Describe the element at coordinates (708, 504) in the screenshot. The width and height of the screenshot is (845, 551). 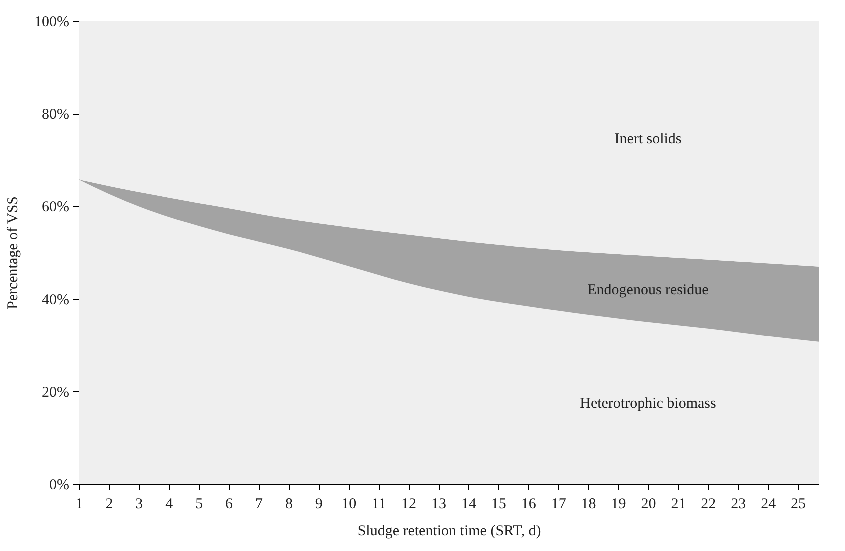
I see `x-tick-label: 22` at that location.